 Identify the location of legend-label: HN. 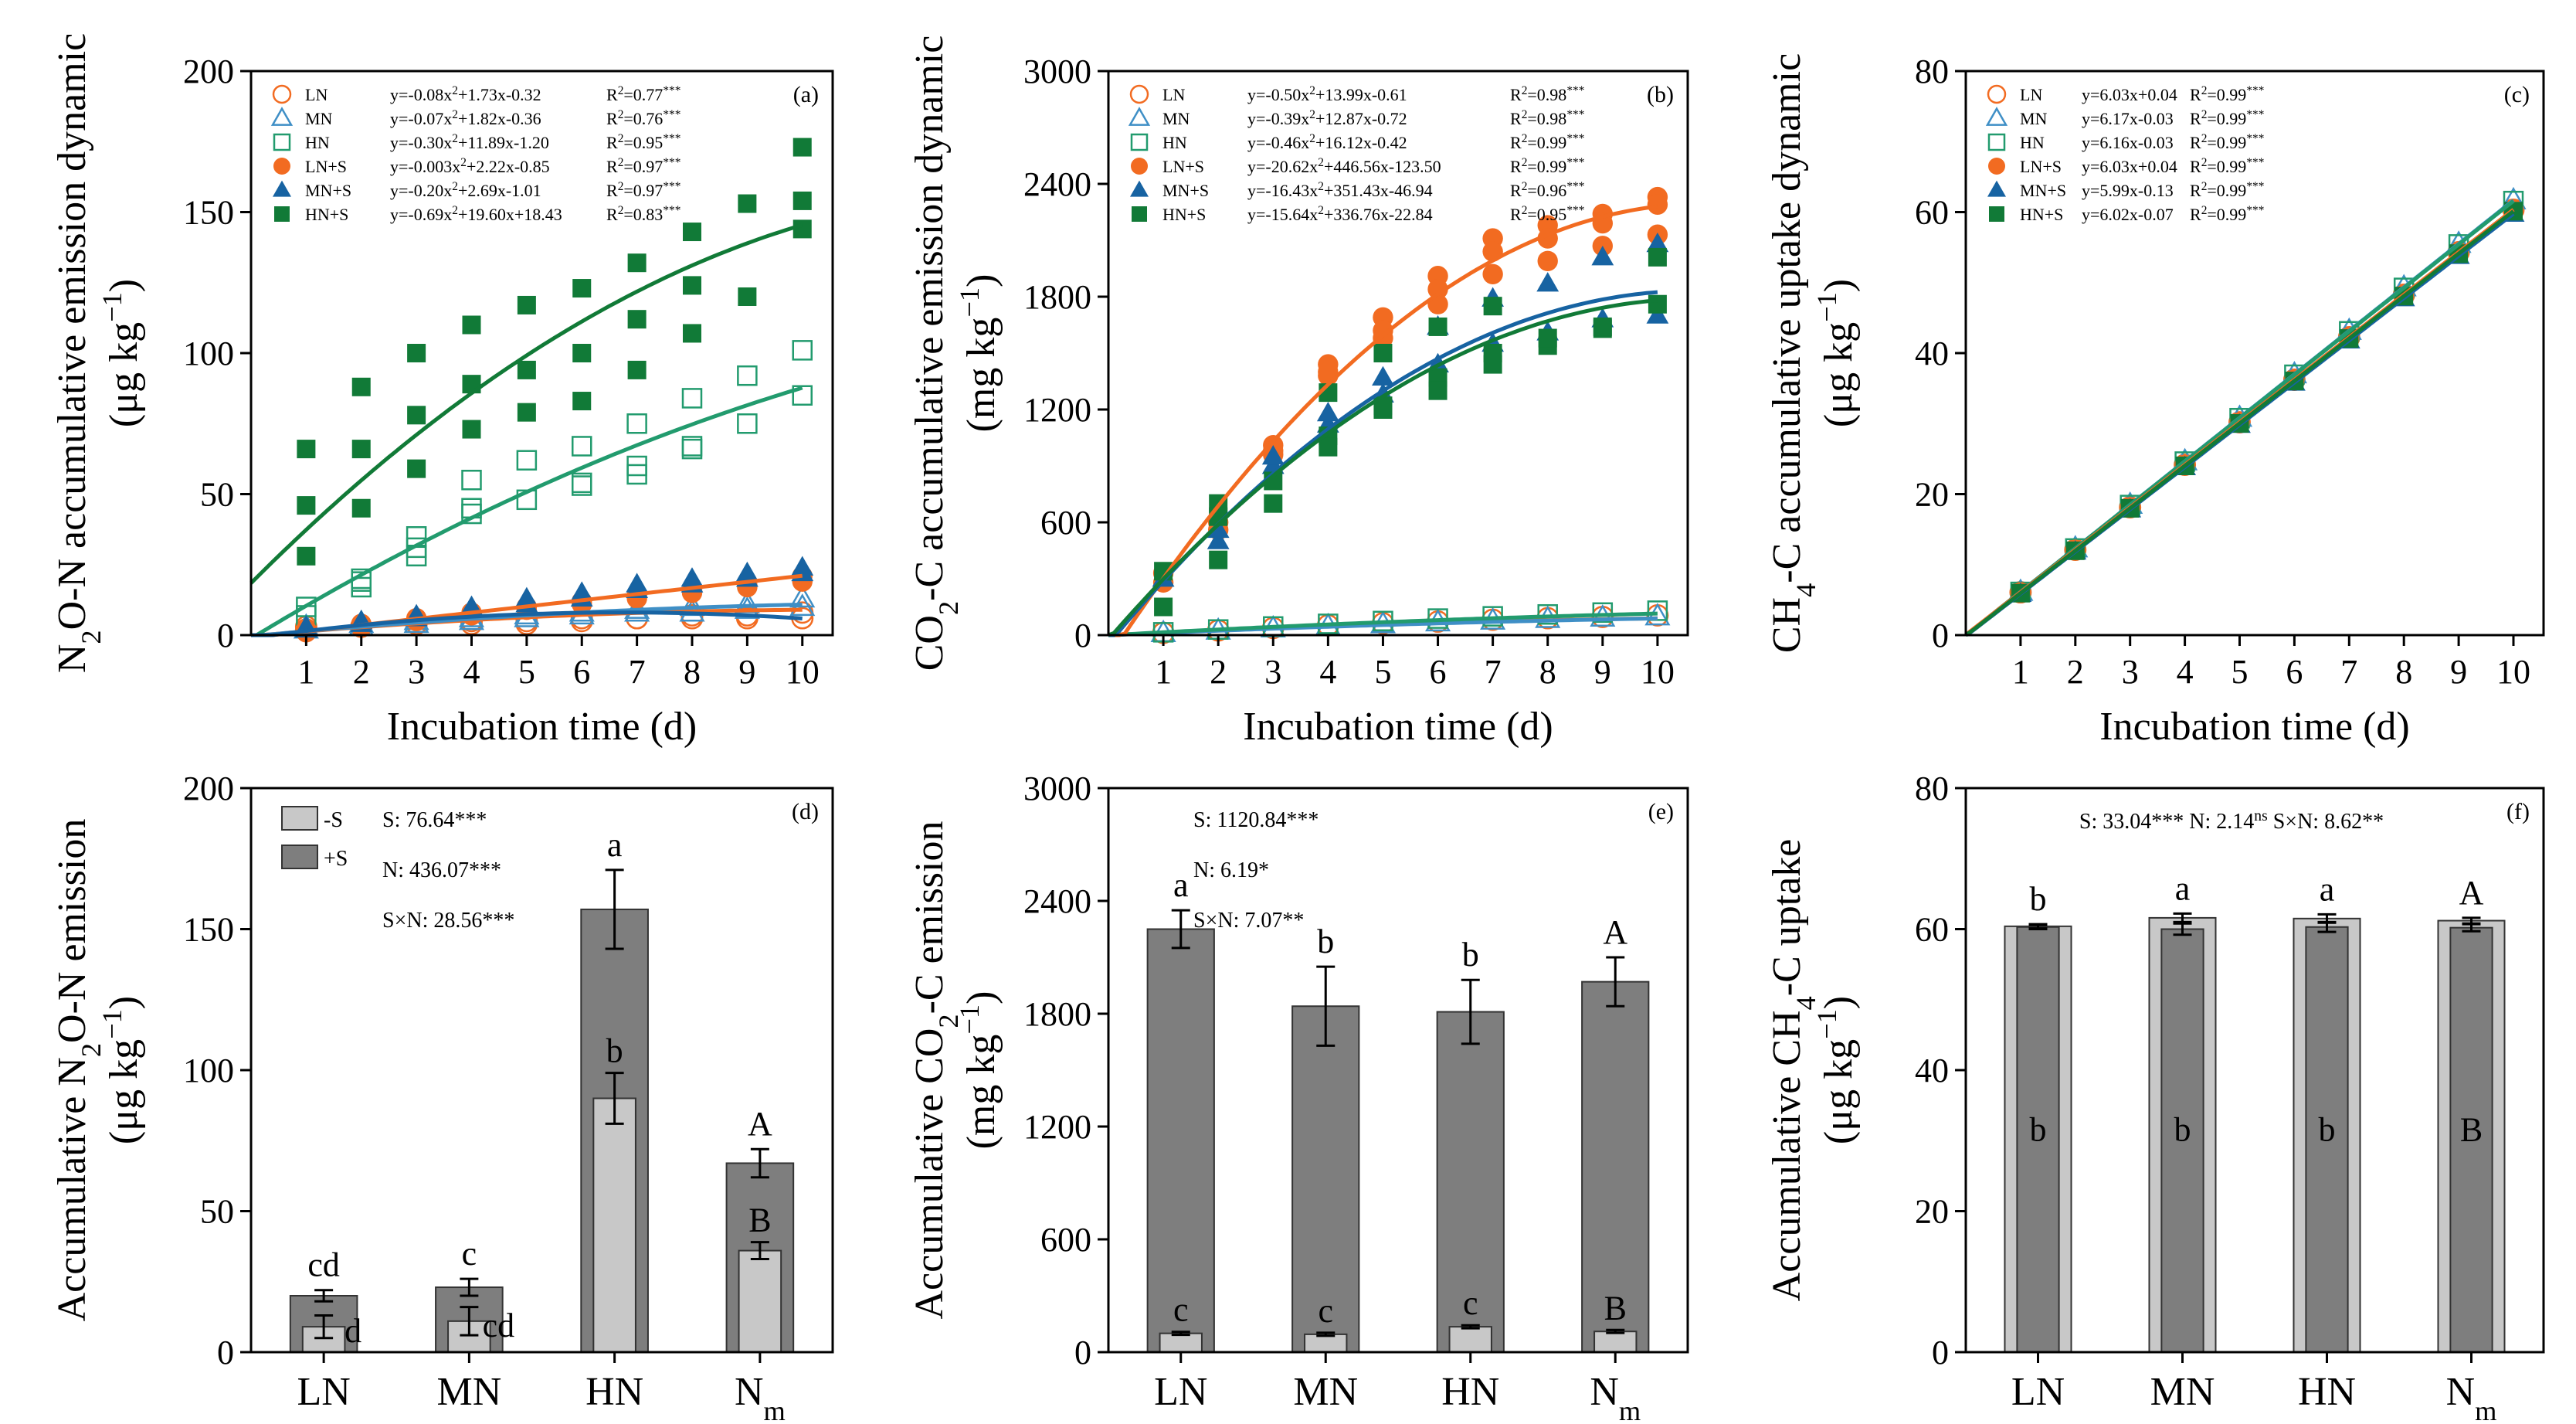
(317, 142).